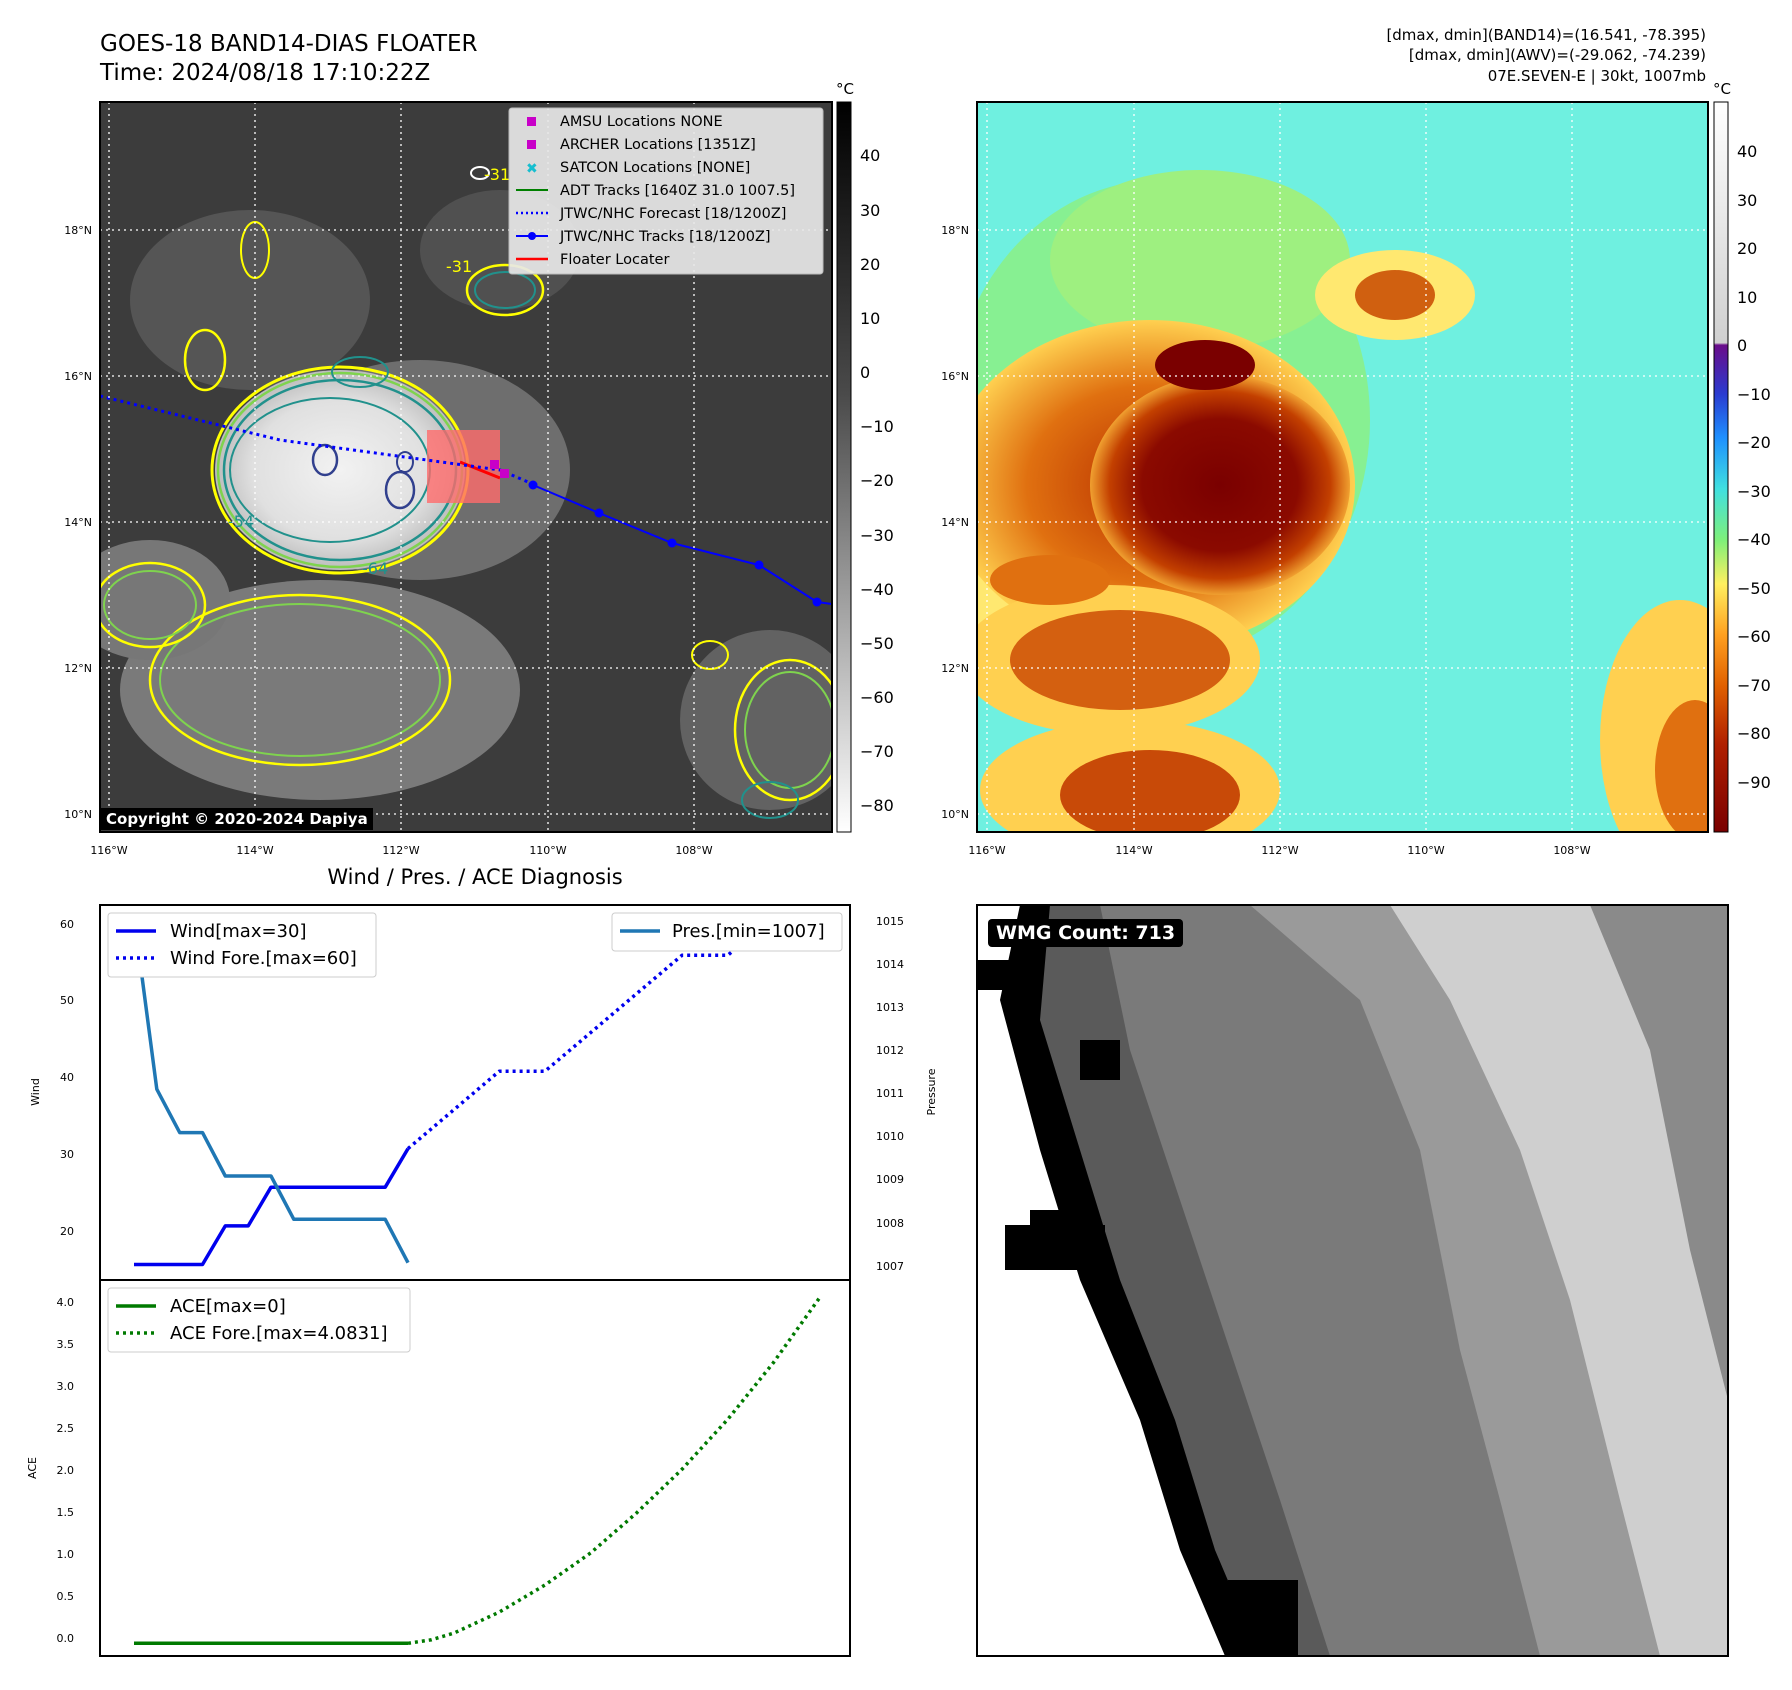 The image size is (1792, 1690). I want to click on pressure-ytick: 1008, so click(890, 1223).